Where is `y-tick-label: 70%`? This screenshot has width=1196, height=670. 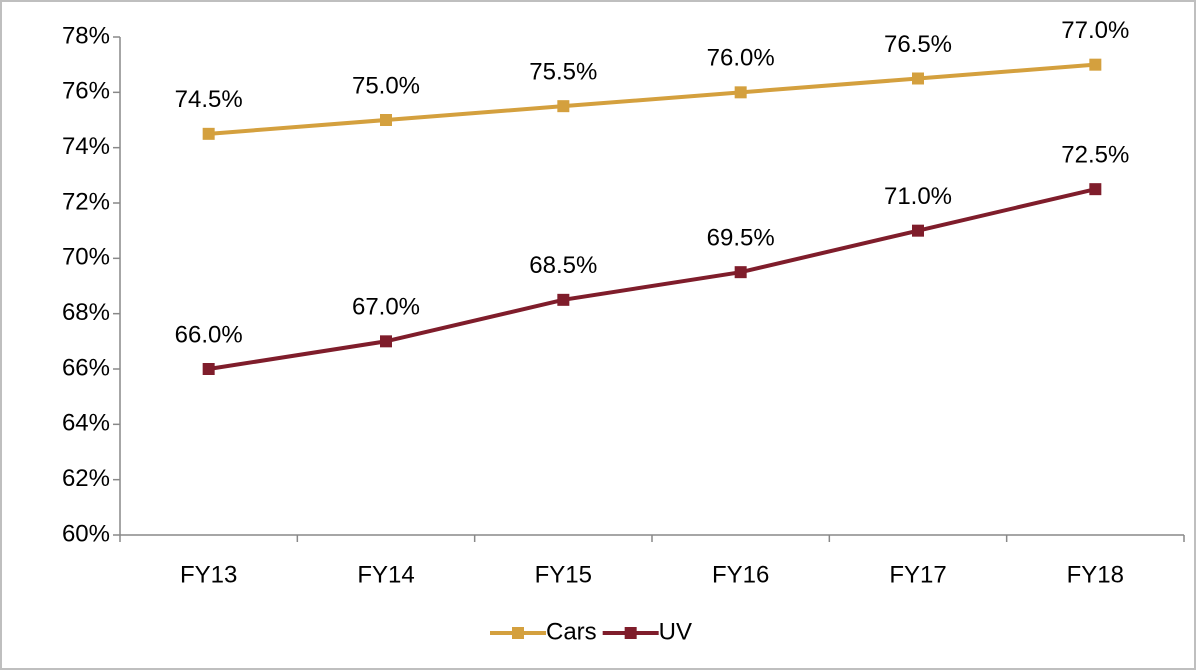 y-tick-label: 70% is located at coordinates (86, 257).